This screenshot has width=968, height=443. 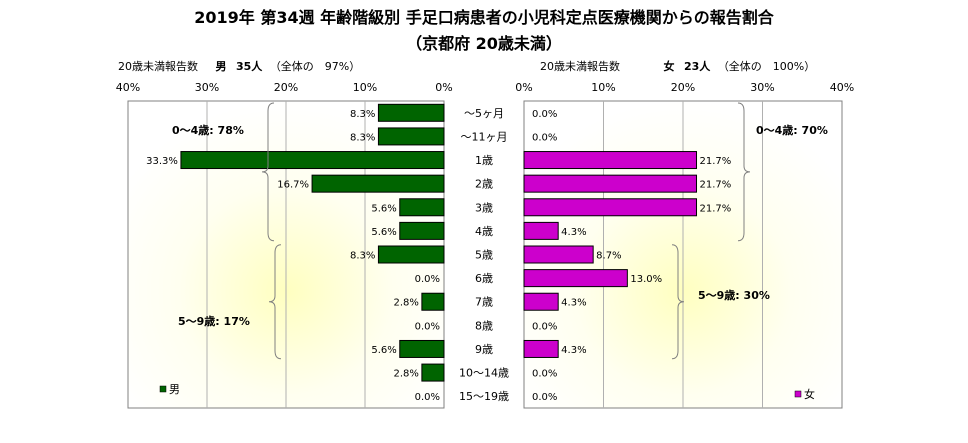 What do you see at coordinates (766, 66) in the screenshot?
I see `female-header-share: （全体の 100%）` at bounding box center [766, 66].